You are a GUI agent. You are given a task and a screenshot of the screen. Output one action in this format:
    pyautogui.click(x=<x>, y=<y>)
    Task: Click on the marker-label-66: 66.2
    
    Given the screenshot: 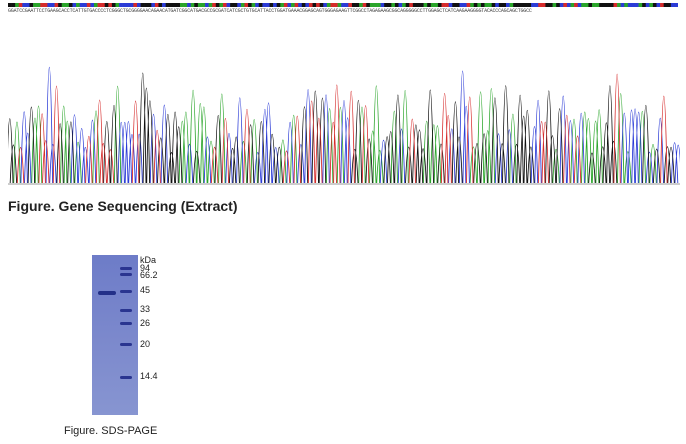 What is the action you would take?
    pyautogui.click(x=149, y=275)
    